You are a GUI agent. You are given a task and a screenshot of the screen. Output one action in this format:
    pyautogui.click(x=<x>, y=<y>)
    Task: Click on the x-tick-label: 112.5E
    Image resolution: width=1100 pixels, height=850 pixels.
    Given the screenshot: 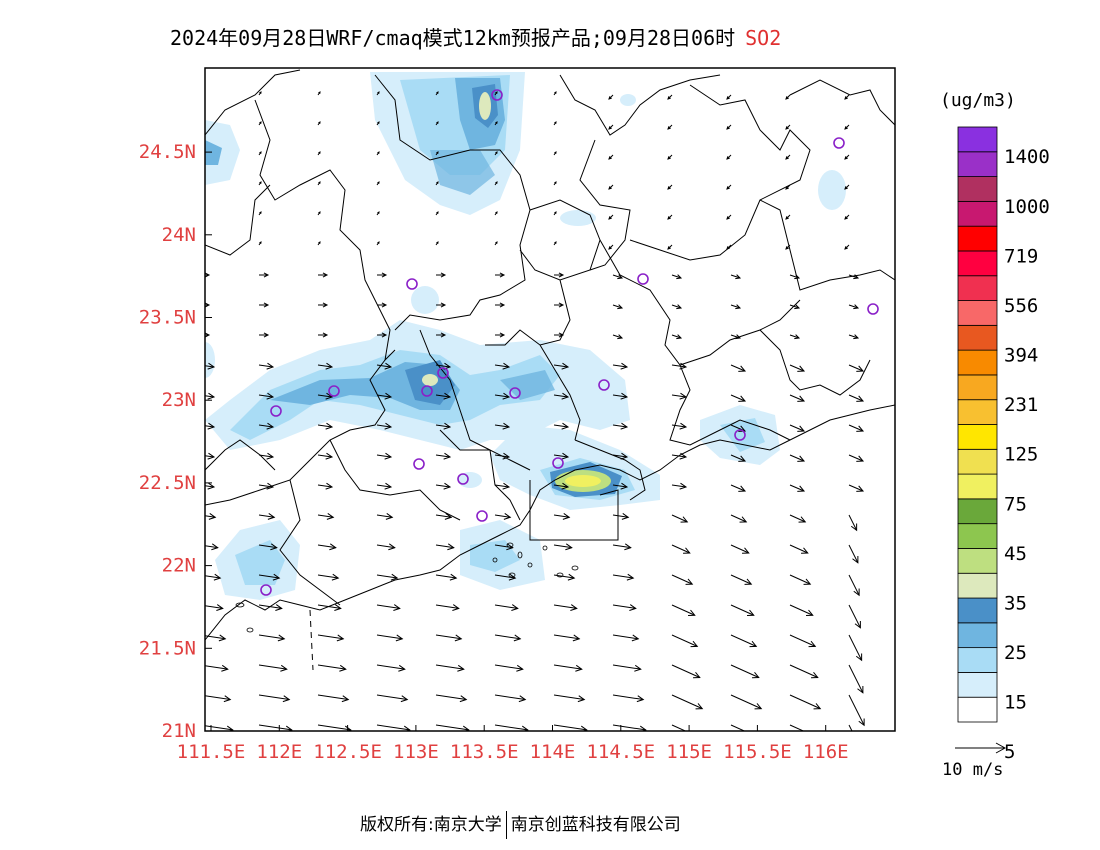 What is the action you would take?
    pyautogui.click(x=347, y=752)
    